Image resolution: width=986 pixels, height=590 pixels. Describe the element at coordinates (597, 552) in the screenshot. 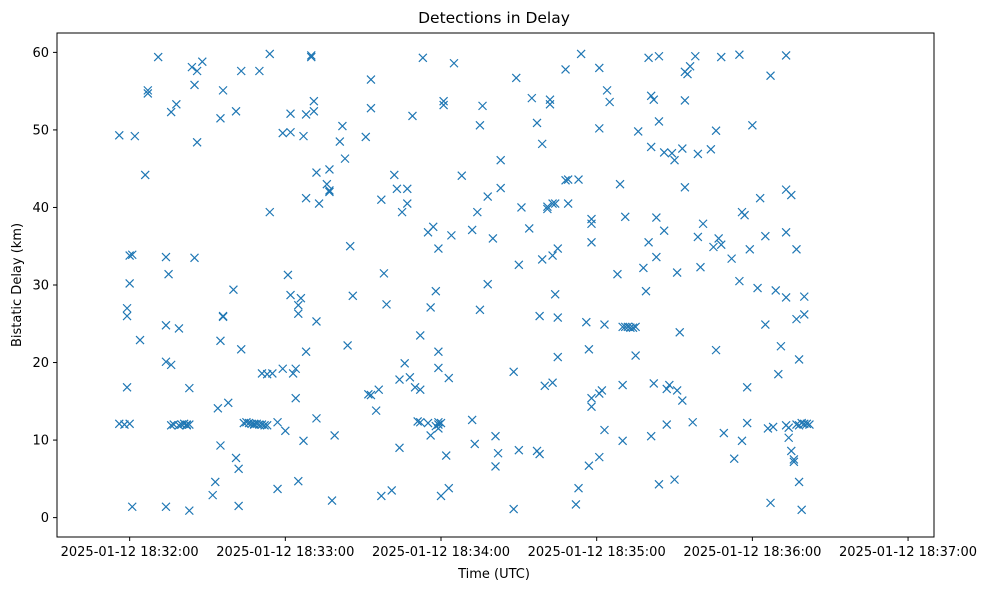

I see `x-tick-label: 2025-01-12 18:35:00` at that location.